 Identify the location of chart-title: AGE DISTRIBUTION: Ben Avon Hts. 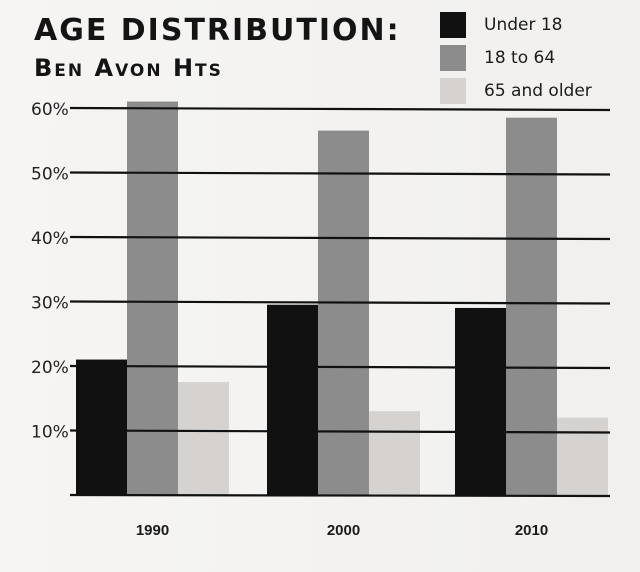
(217, 47).